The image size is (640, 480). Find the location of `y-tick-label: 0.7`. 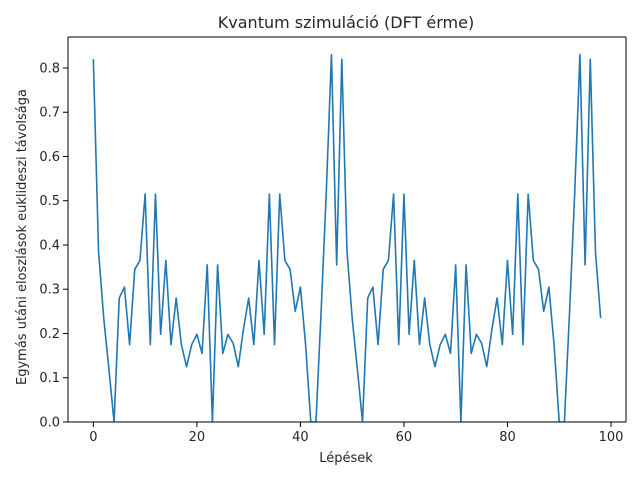

y-tick-label: 0.7 is located at coordinates (49, 113).